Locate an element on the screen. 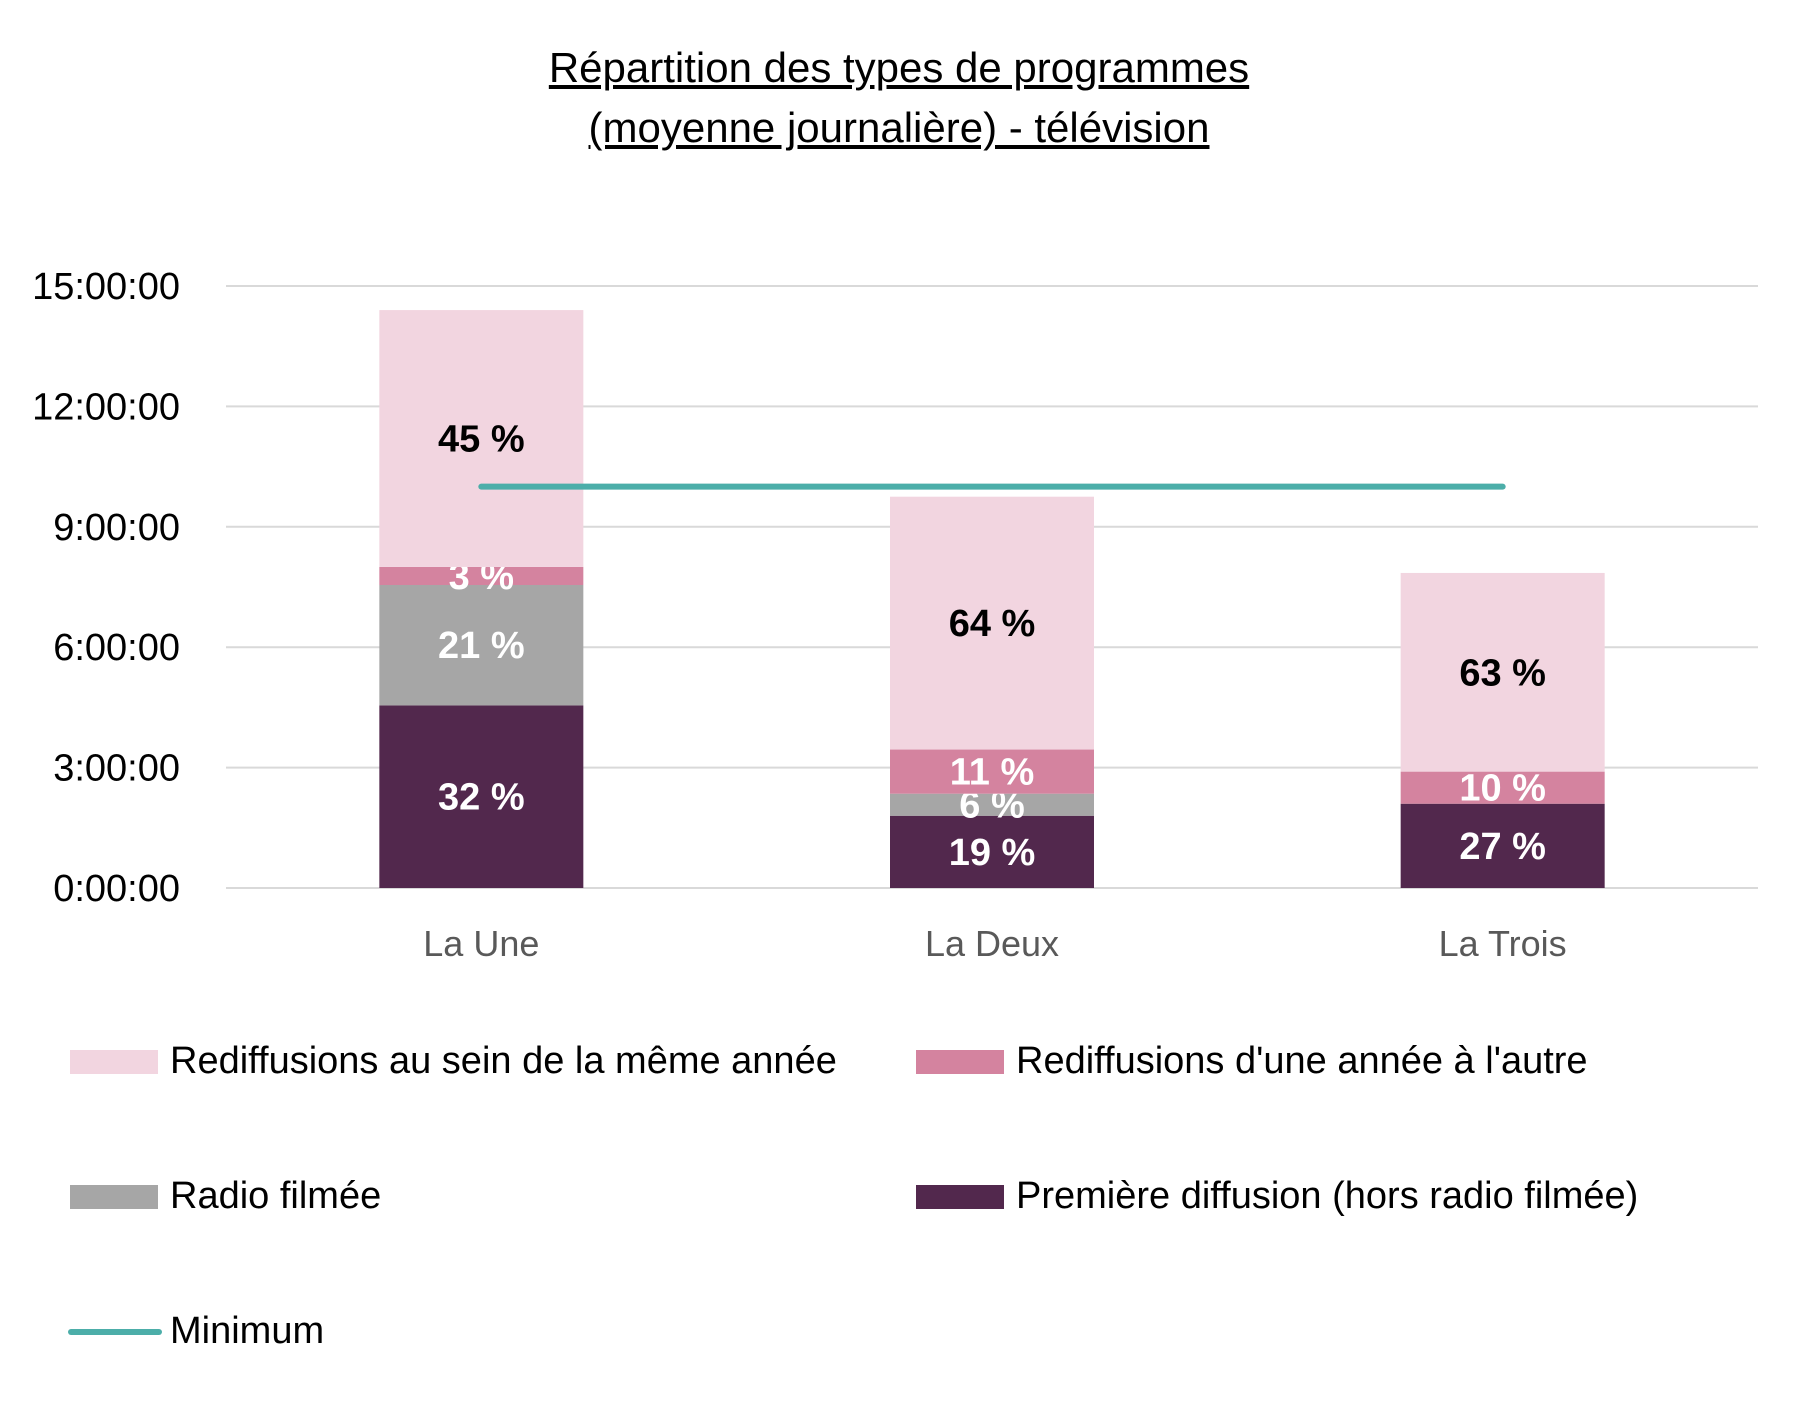 The height and width of the screenshot is (1420, 1798). legend-label: Rediffusions au sein de la même année is located at coordinates (503, 1061).